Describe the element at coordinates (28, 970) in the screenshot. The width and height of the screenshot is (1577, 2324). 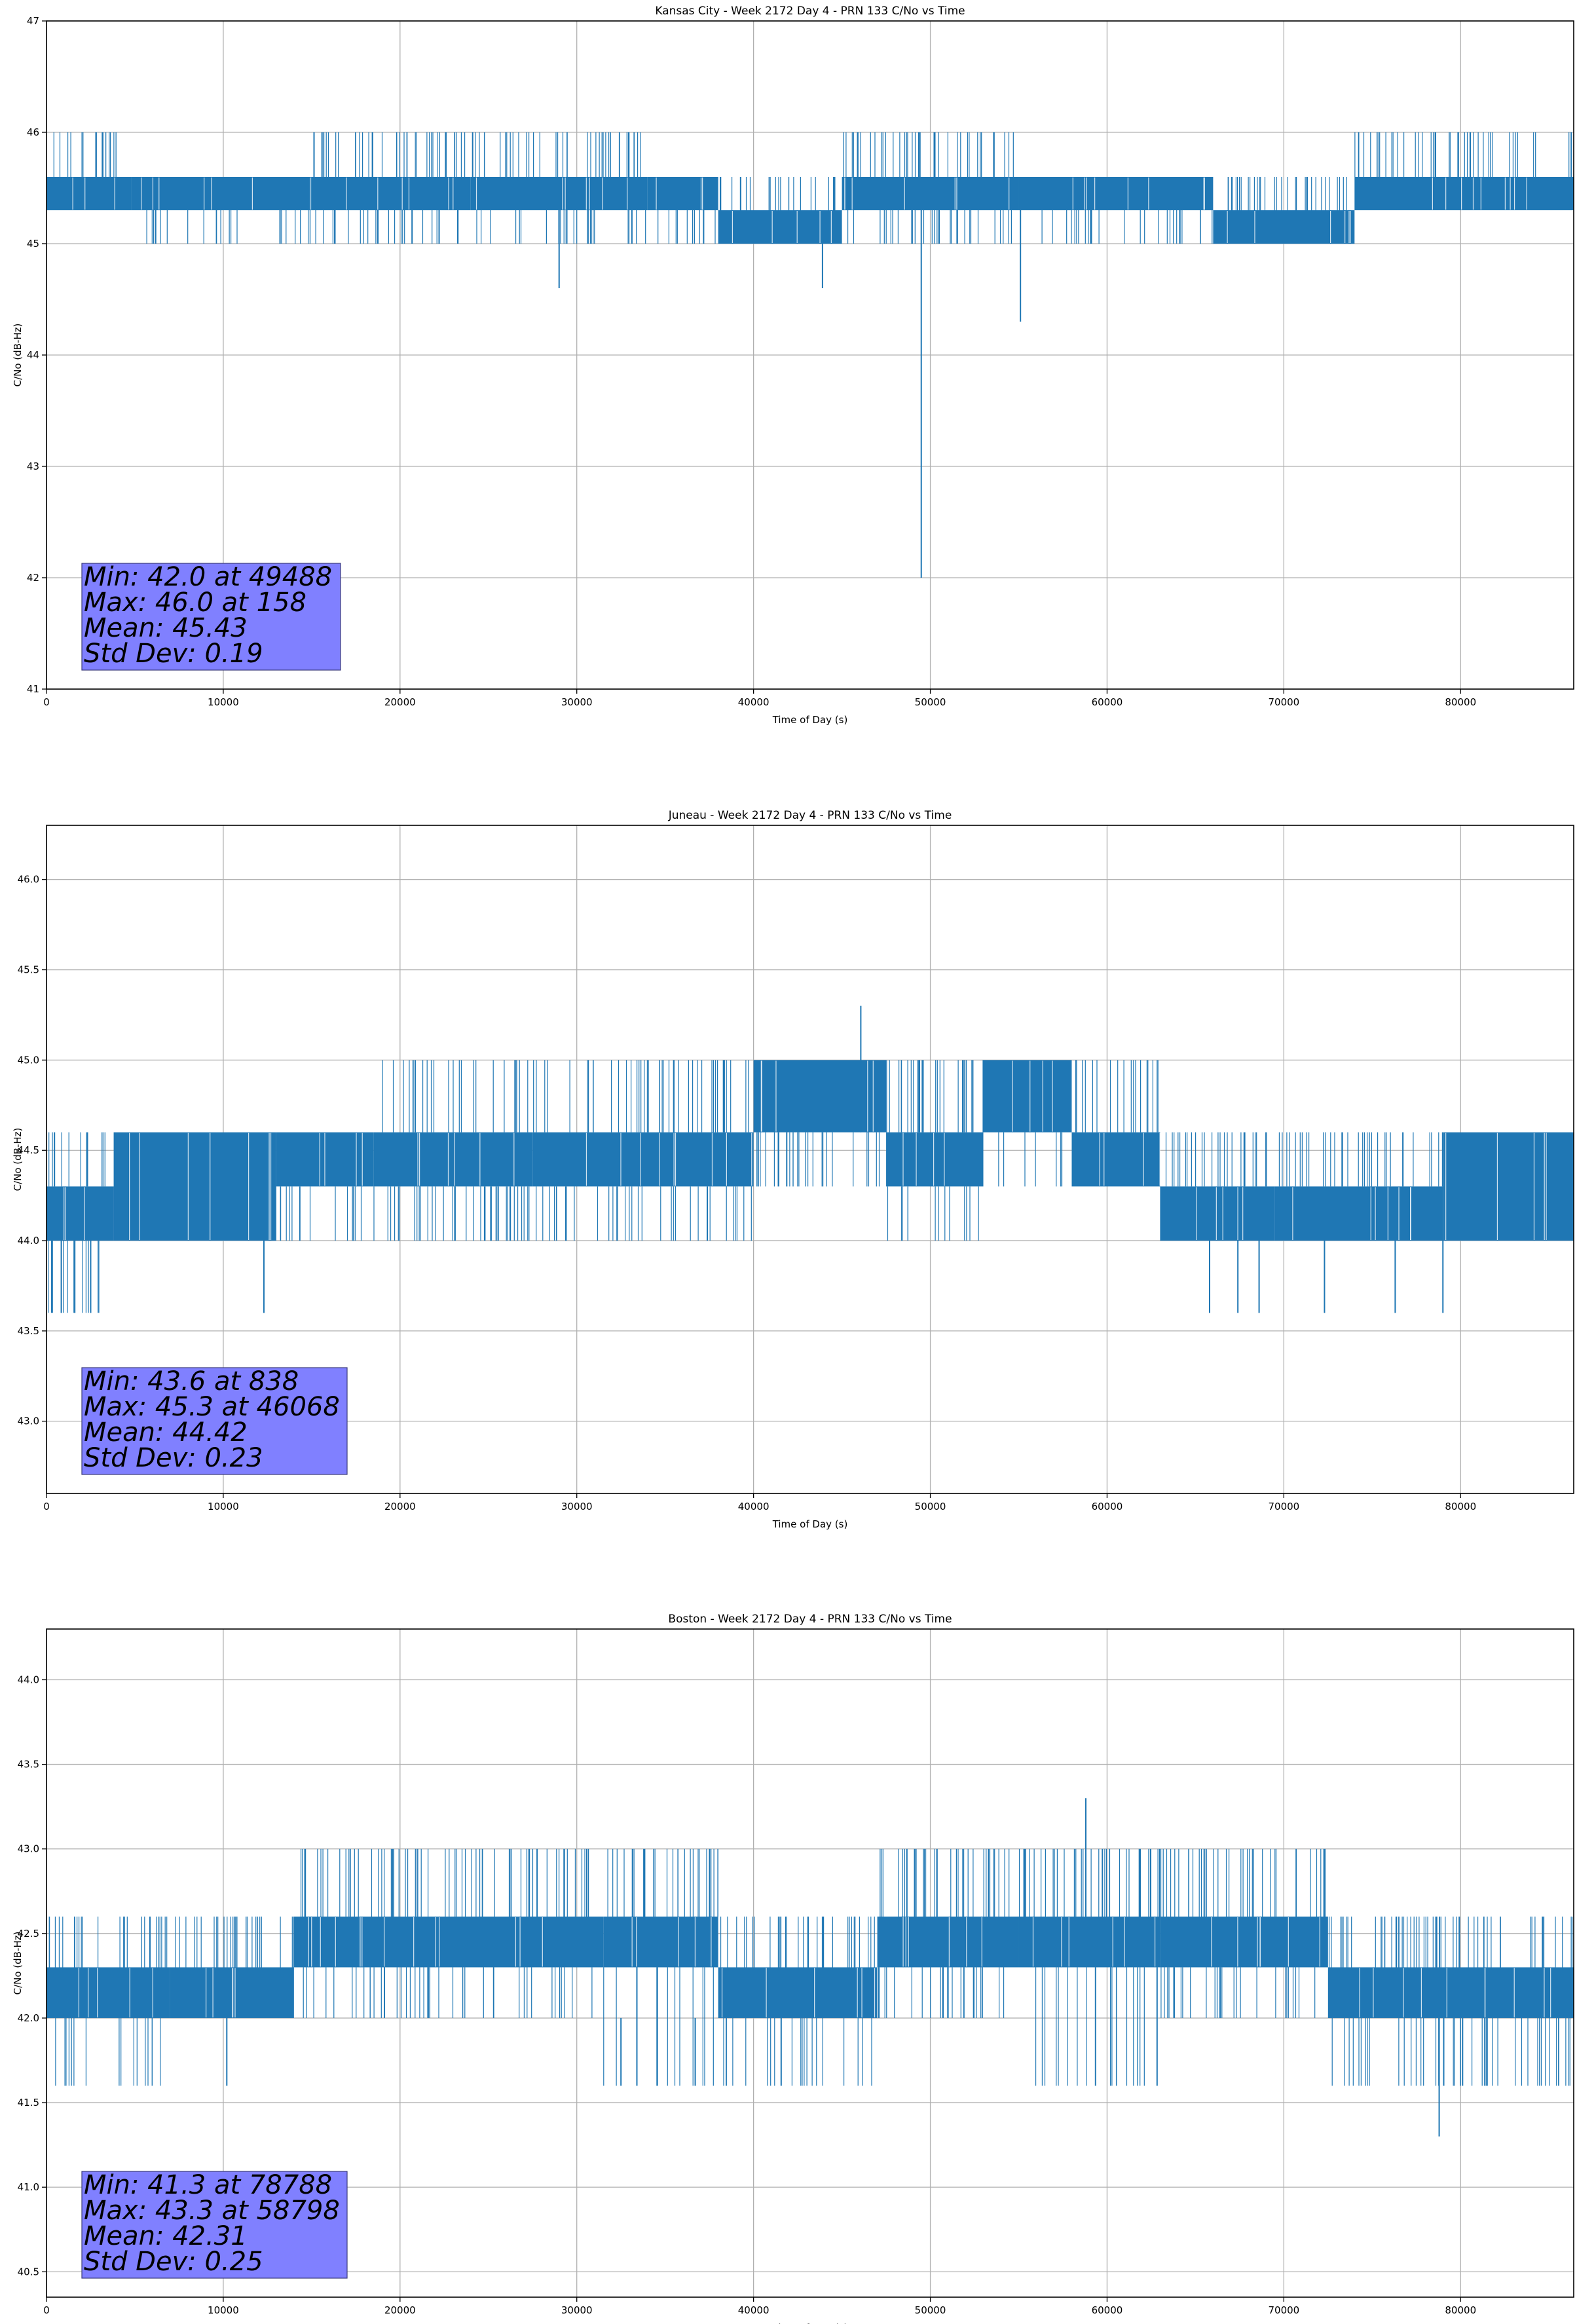
I see `y-tick-label: 45.5` at that location.